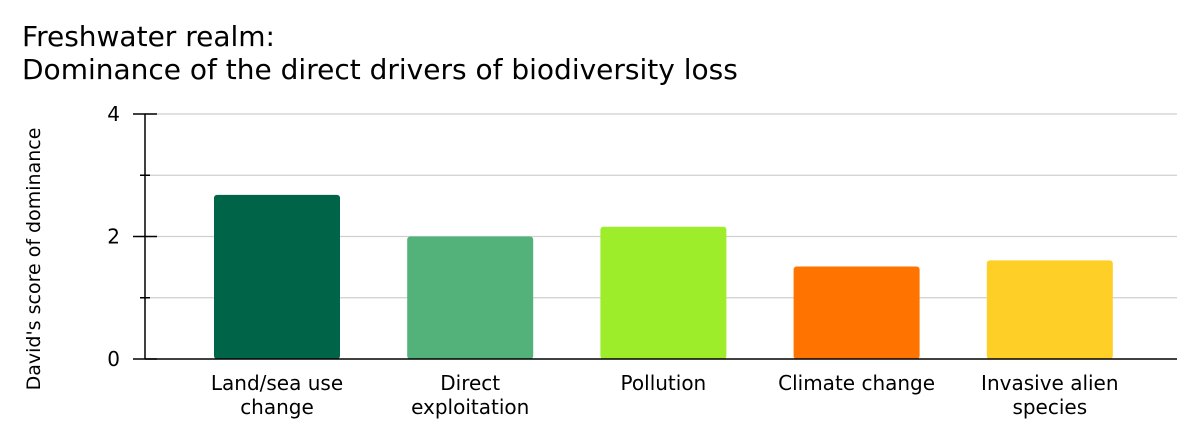  What do you see at coordinates (113, 114) in the screenshot?
I see `y-tick-label: 4` at bounding box center [113, 114].